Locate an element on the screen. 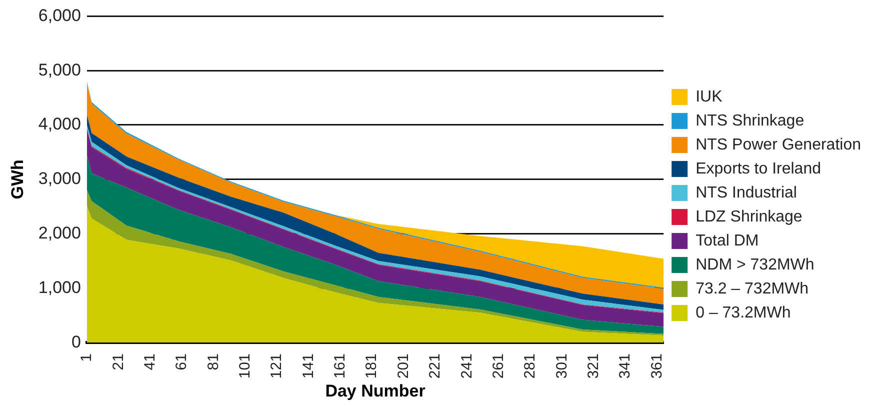  y-axis-title: GWh is located at coordinates (17, 180).